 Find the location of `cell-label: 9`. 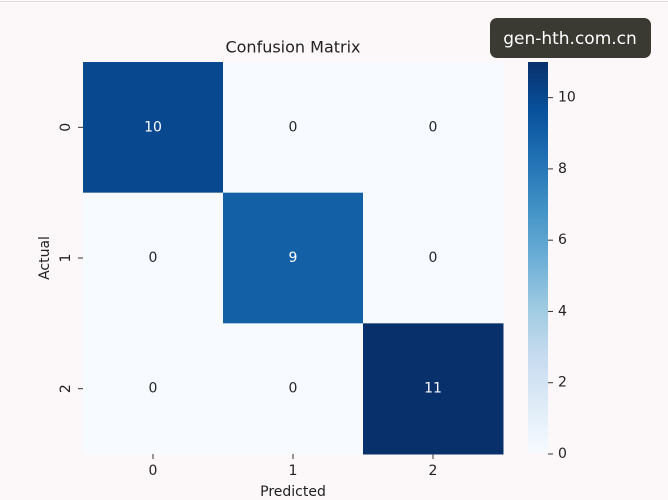

cell-label: 9 is located at coordinates (293, 258).